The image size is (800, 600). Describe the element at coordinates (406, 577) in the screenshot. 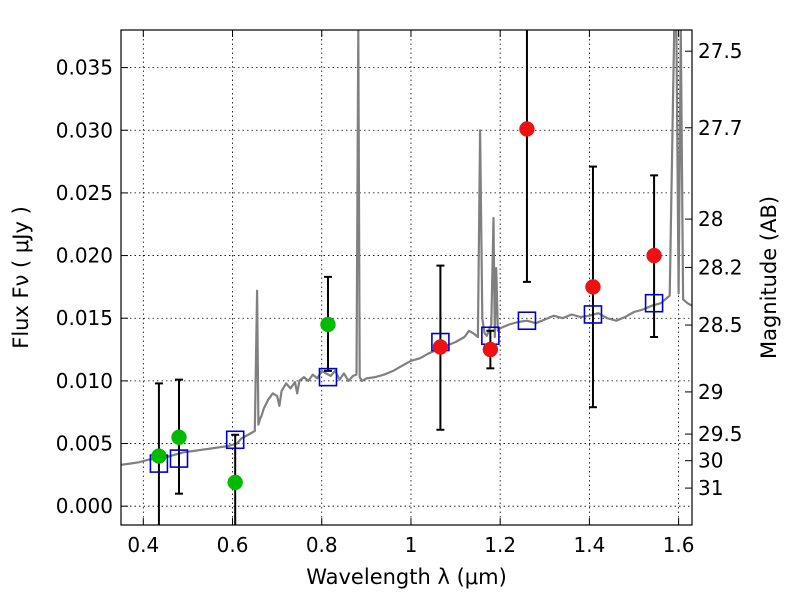

I see `x-axis-label: Wavelength λ (μm)` at that location.